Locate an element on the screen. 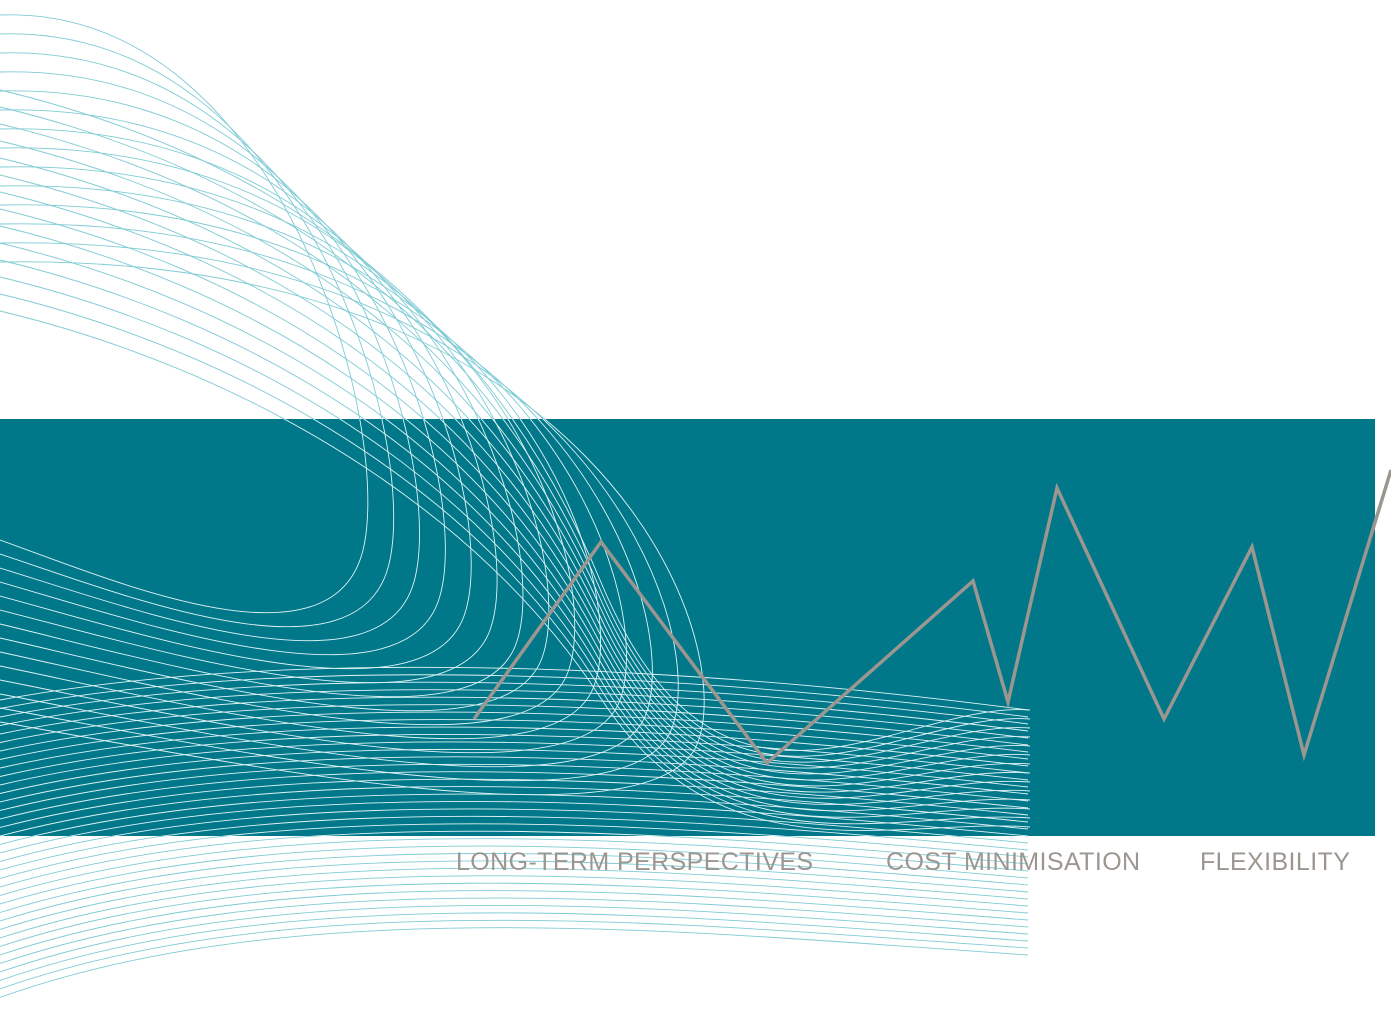  wave-lines-bottom is located at coordinates (514, 917).